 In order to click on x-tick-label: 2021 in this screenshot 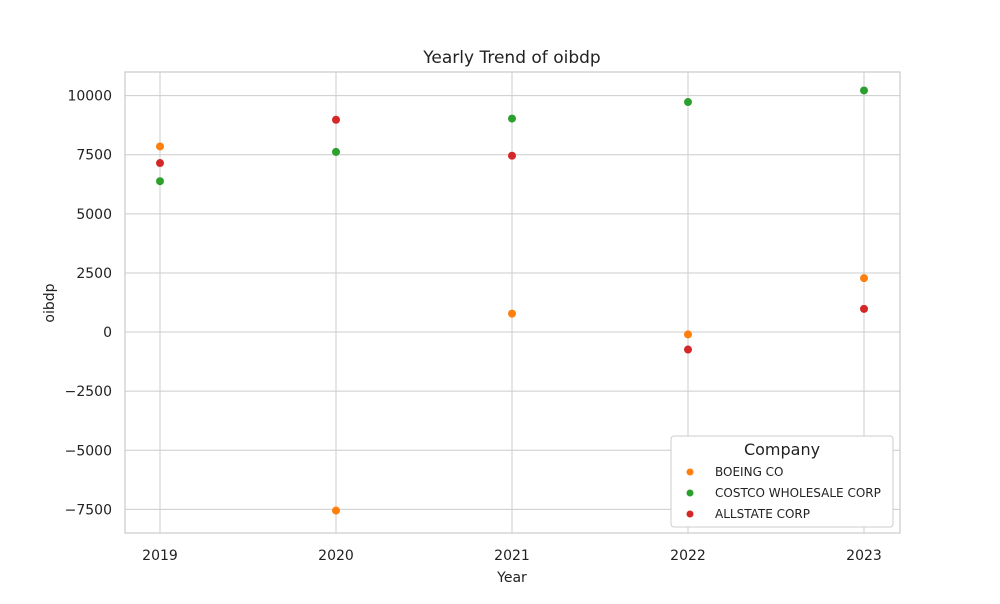, I will do `click(512, 556)`.